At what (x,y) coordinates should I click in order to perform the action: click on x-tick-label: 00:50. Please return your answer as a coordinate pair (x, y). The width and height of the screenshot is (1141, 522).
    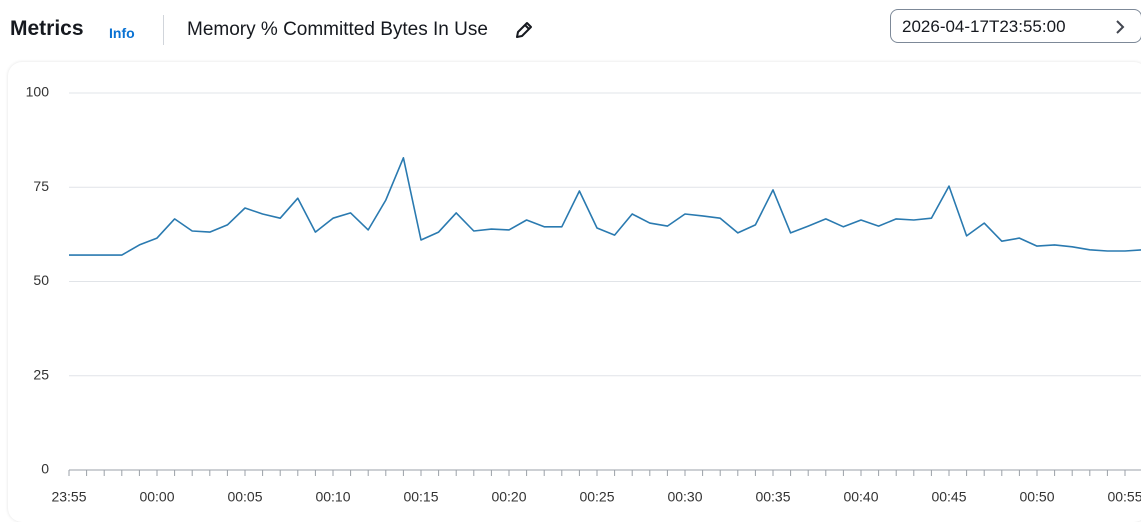
    Looking at the image, I should click on (1036, 497).